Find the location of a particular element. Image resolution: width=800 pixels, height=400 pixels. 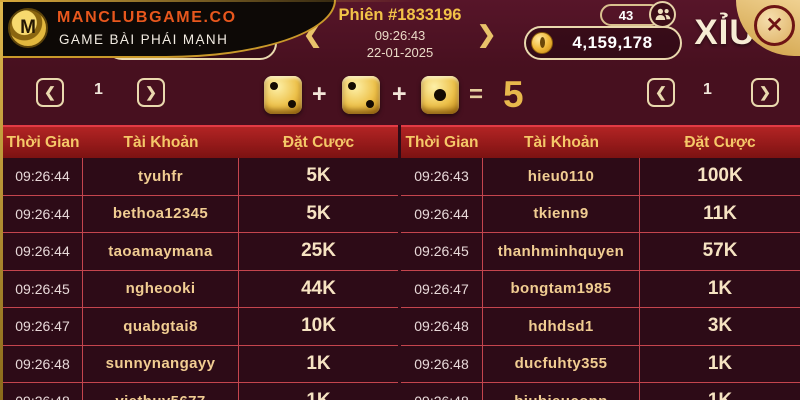

table-row: 09:26:48 sunnynangayy 1K is located at coordinates (200, 364).